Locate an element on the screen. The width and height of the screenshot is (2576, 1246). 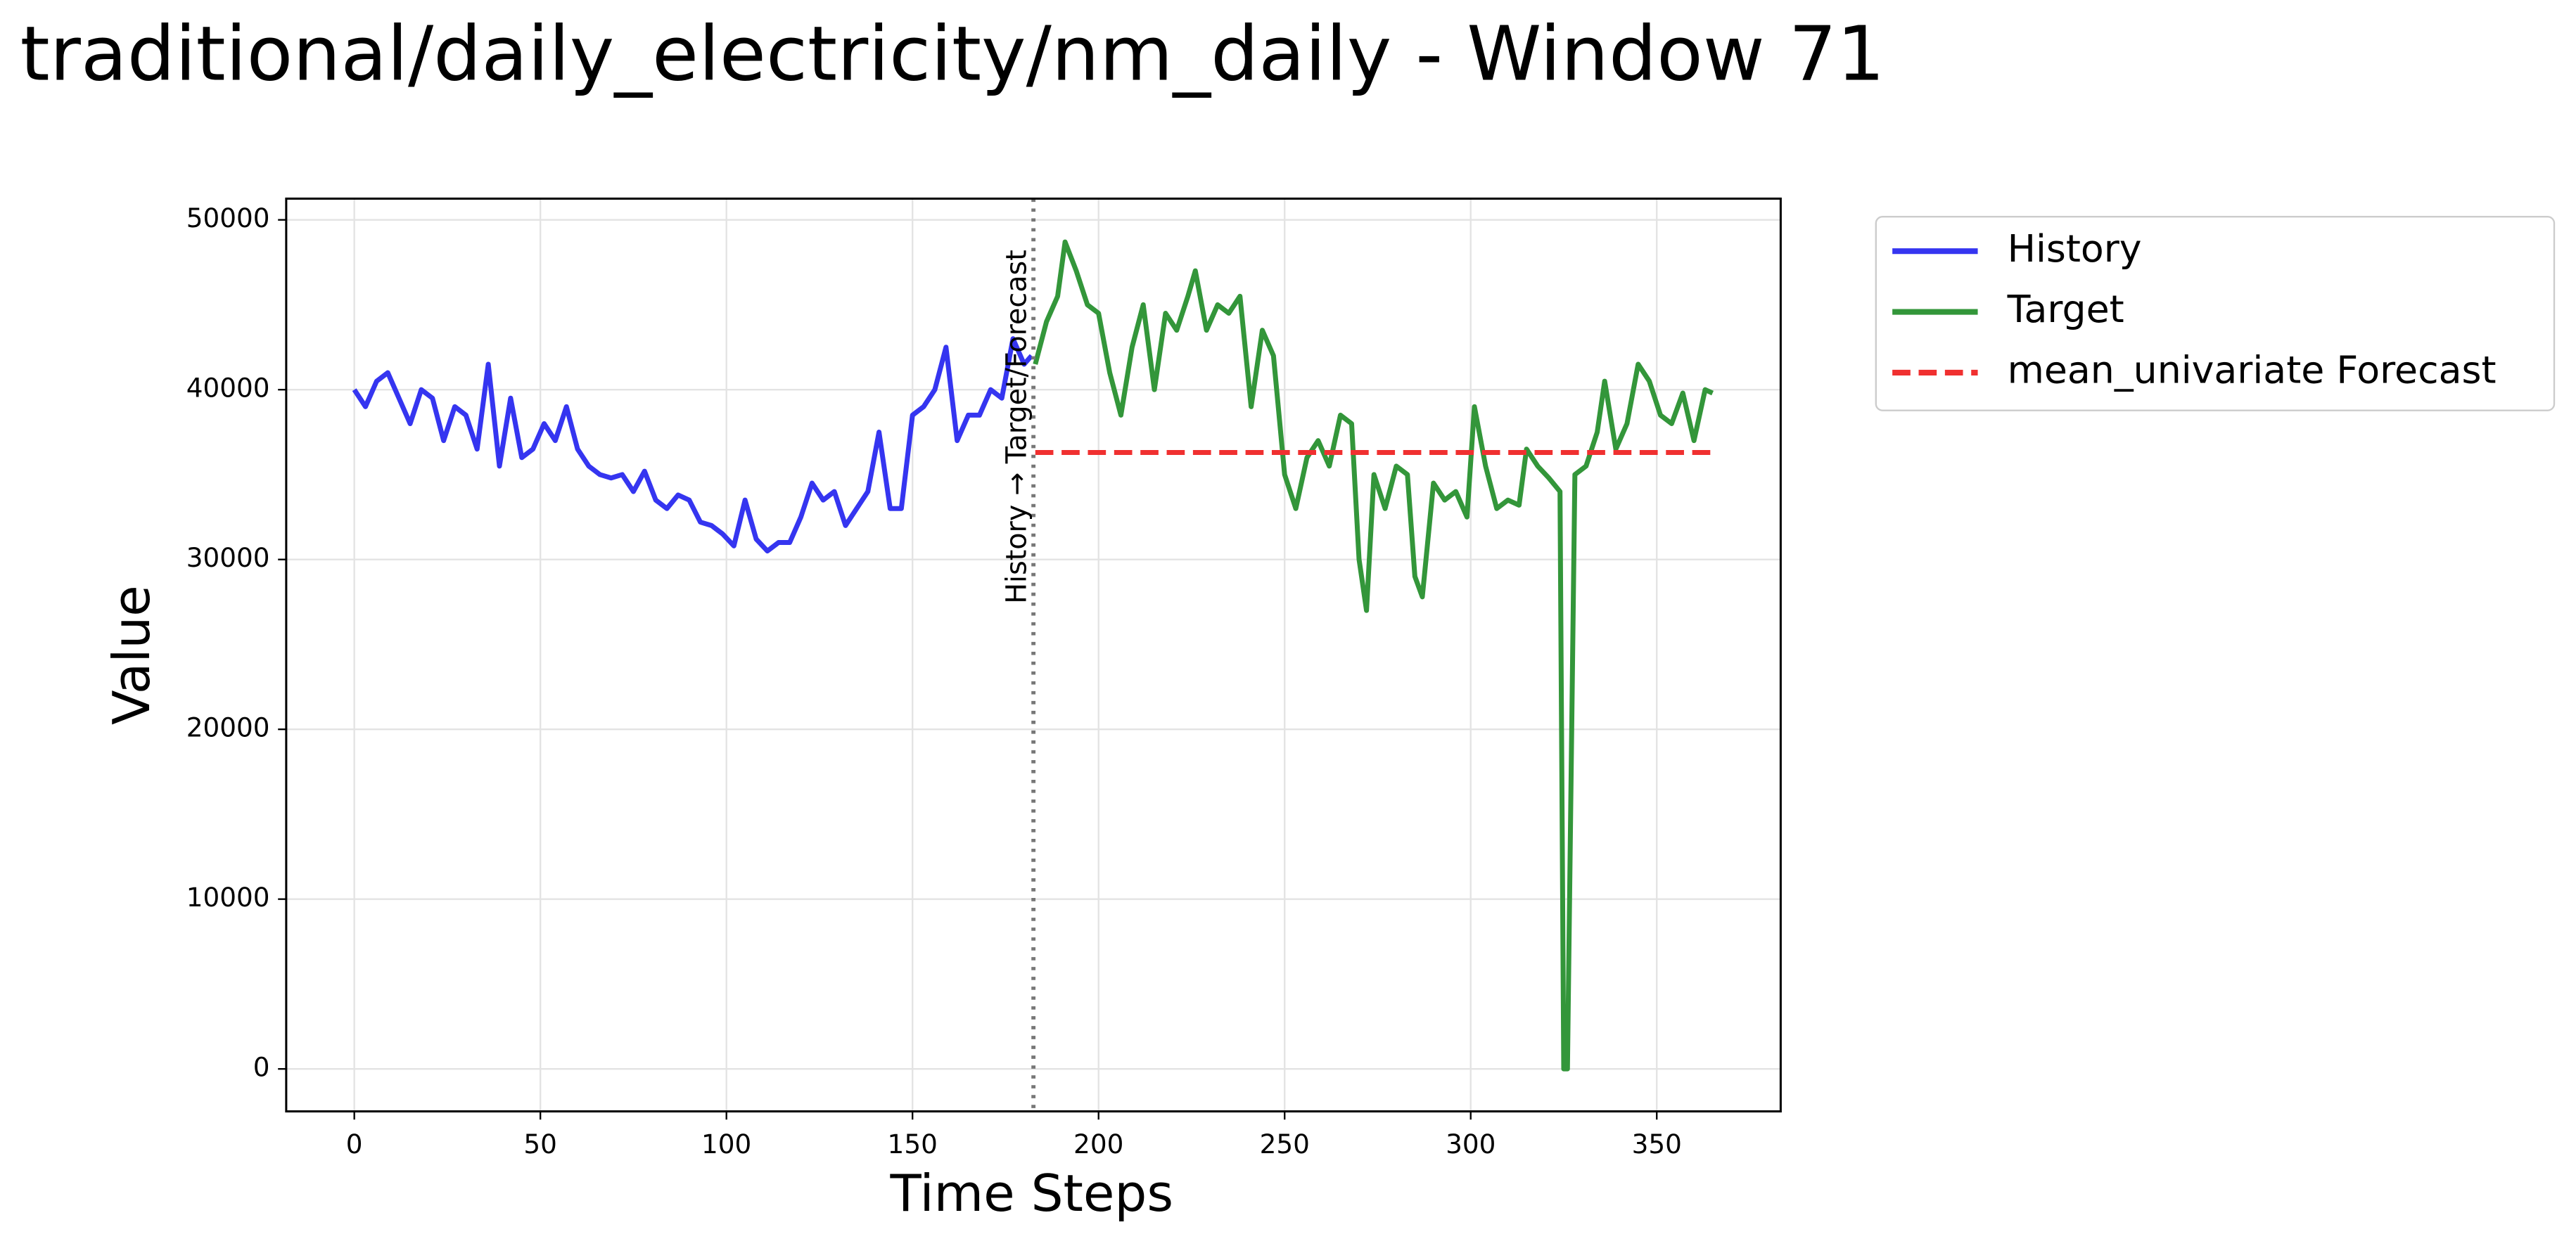
y-axis-label: Value is located at coordinates (132, 655).